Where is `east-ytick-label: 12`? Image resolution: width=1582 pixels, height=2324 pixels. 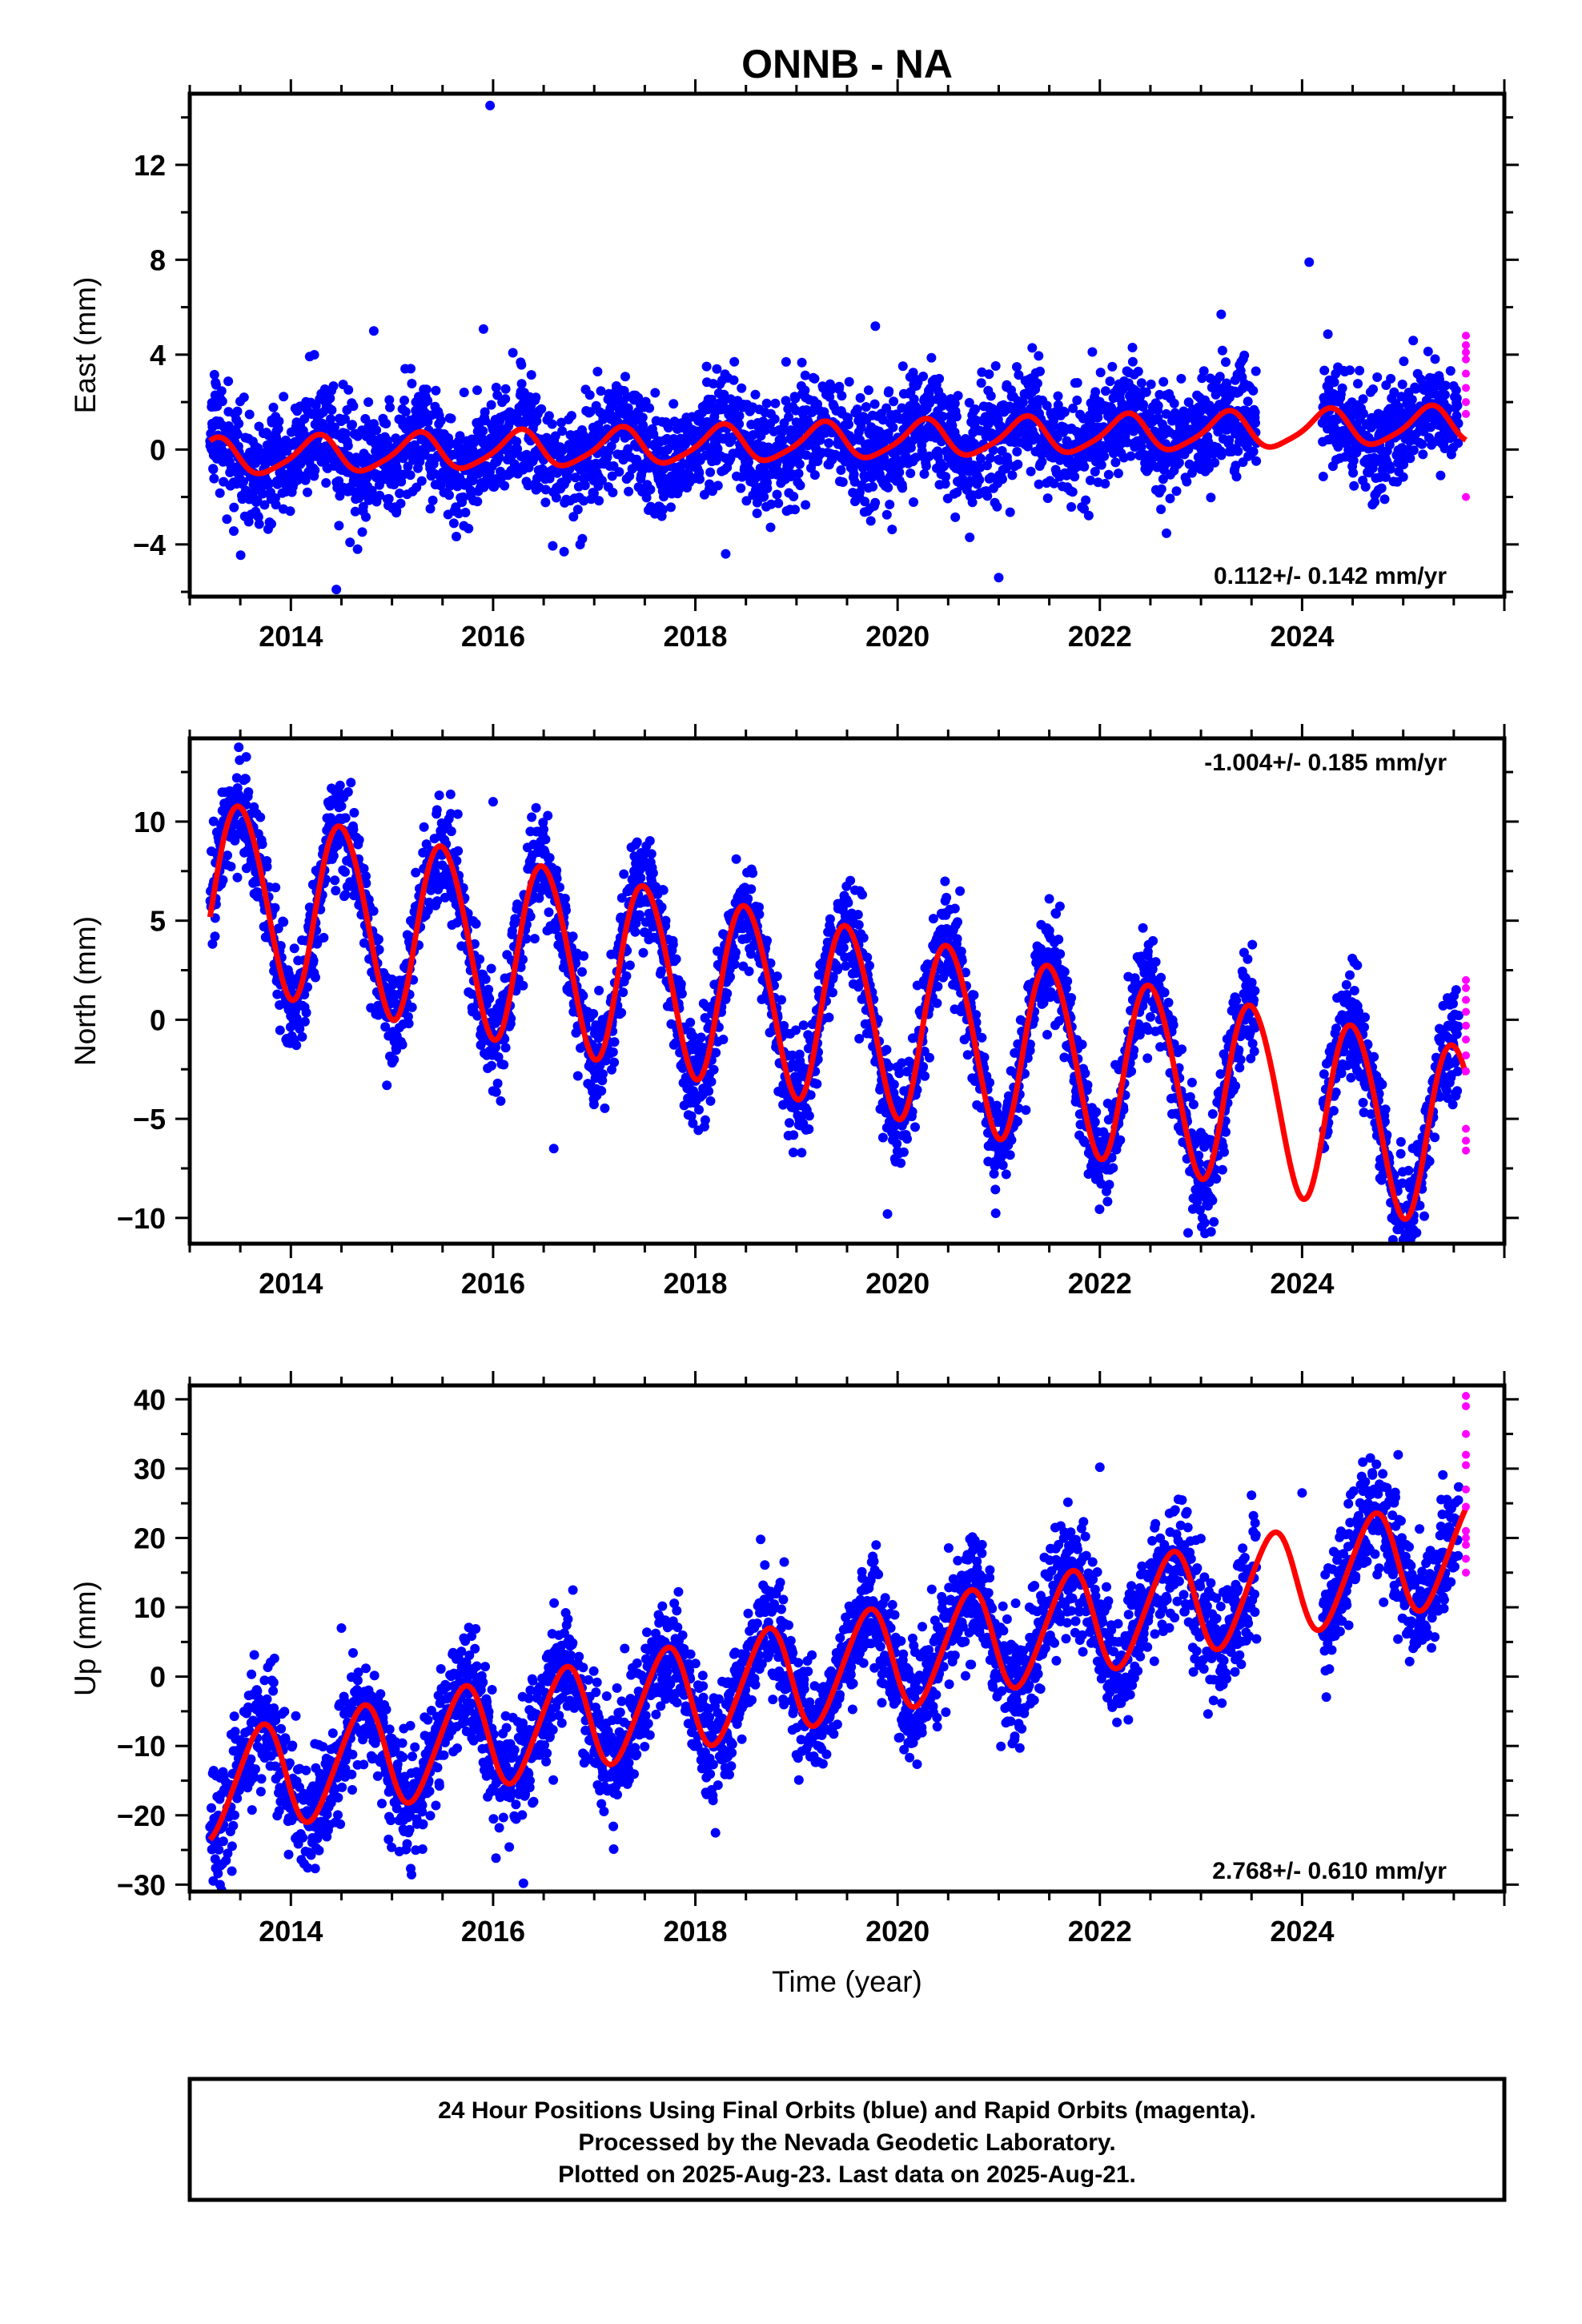
east-ytick-label: 12 is located at coordinates (150, 165).